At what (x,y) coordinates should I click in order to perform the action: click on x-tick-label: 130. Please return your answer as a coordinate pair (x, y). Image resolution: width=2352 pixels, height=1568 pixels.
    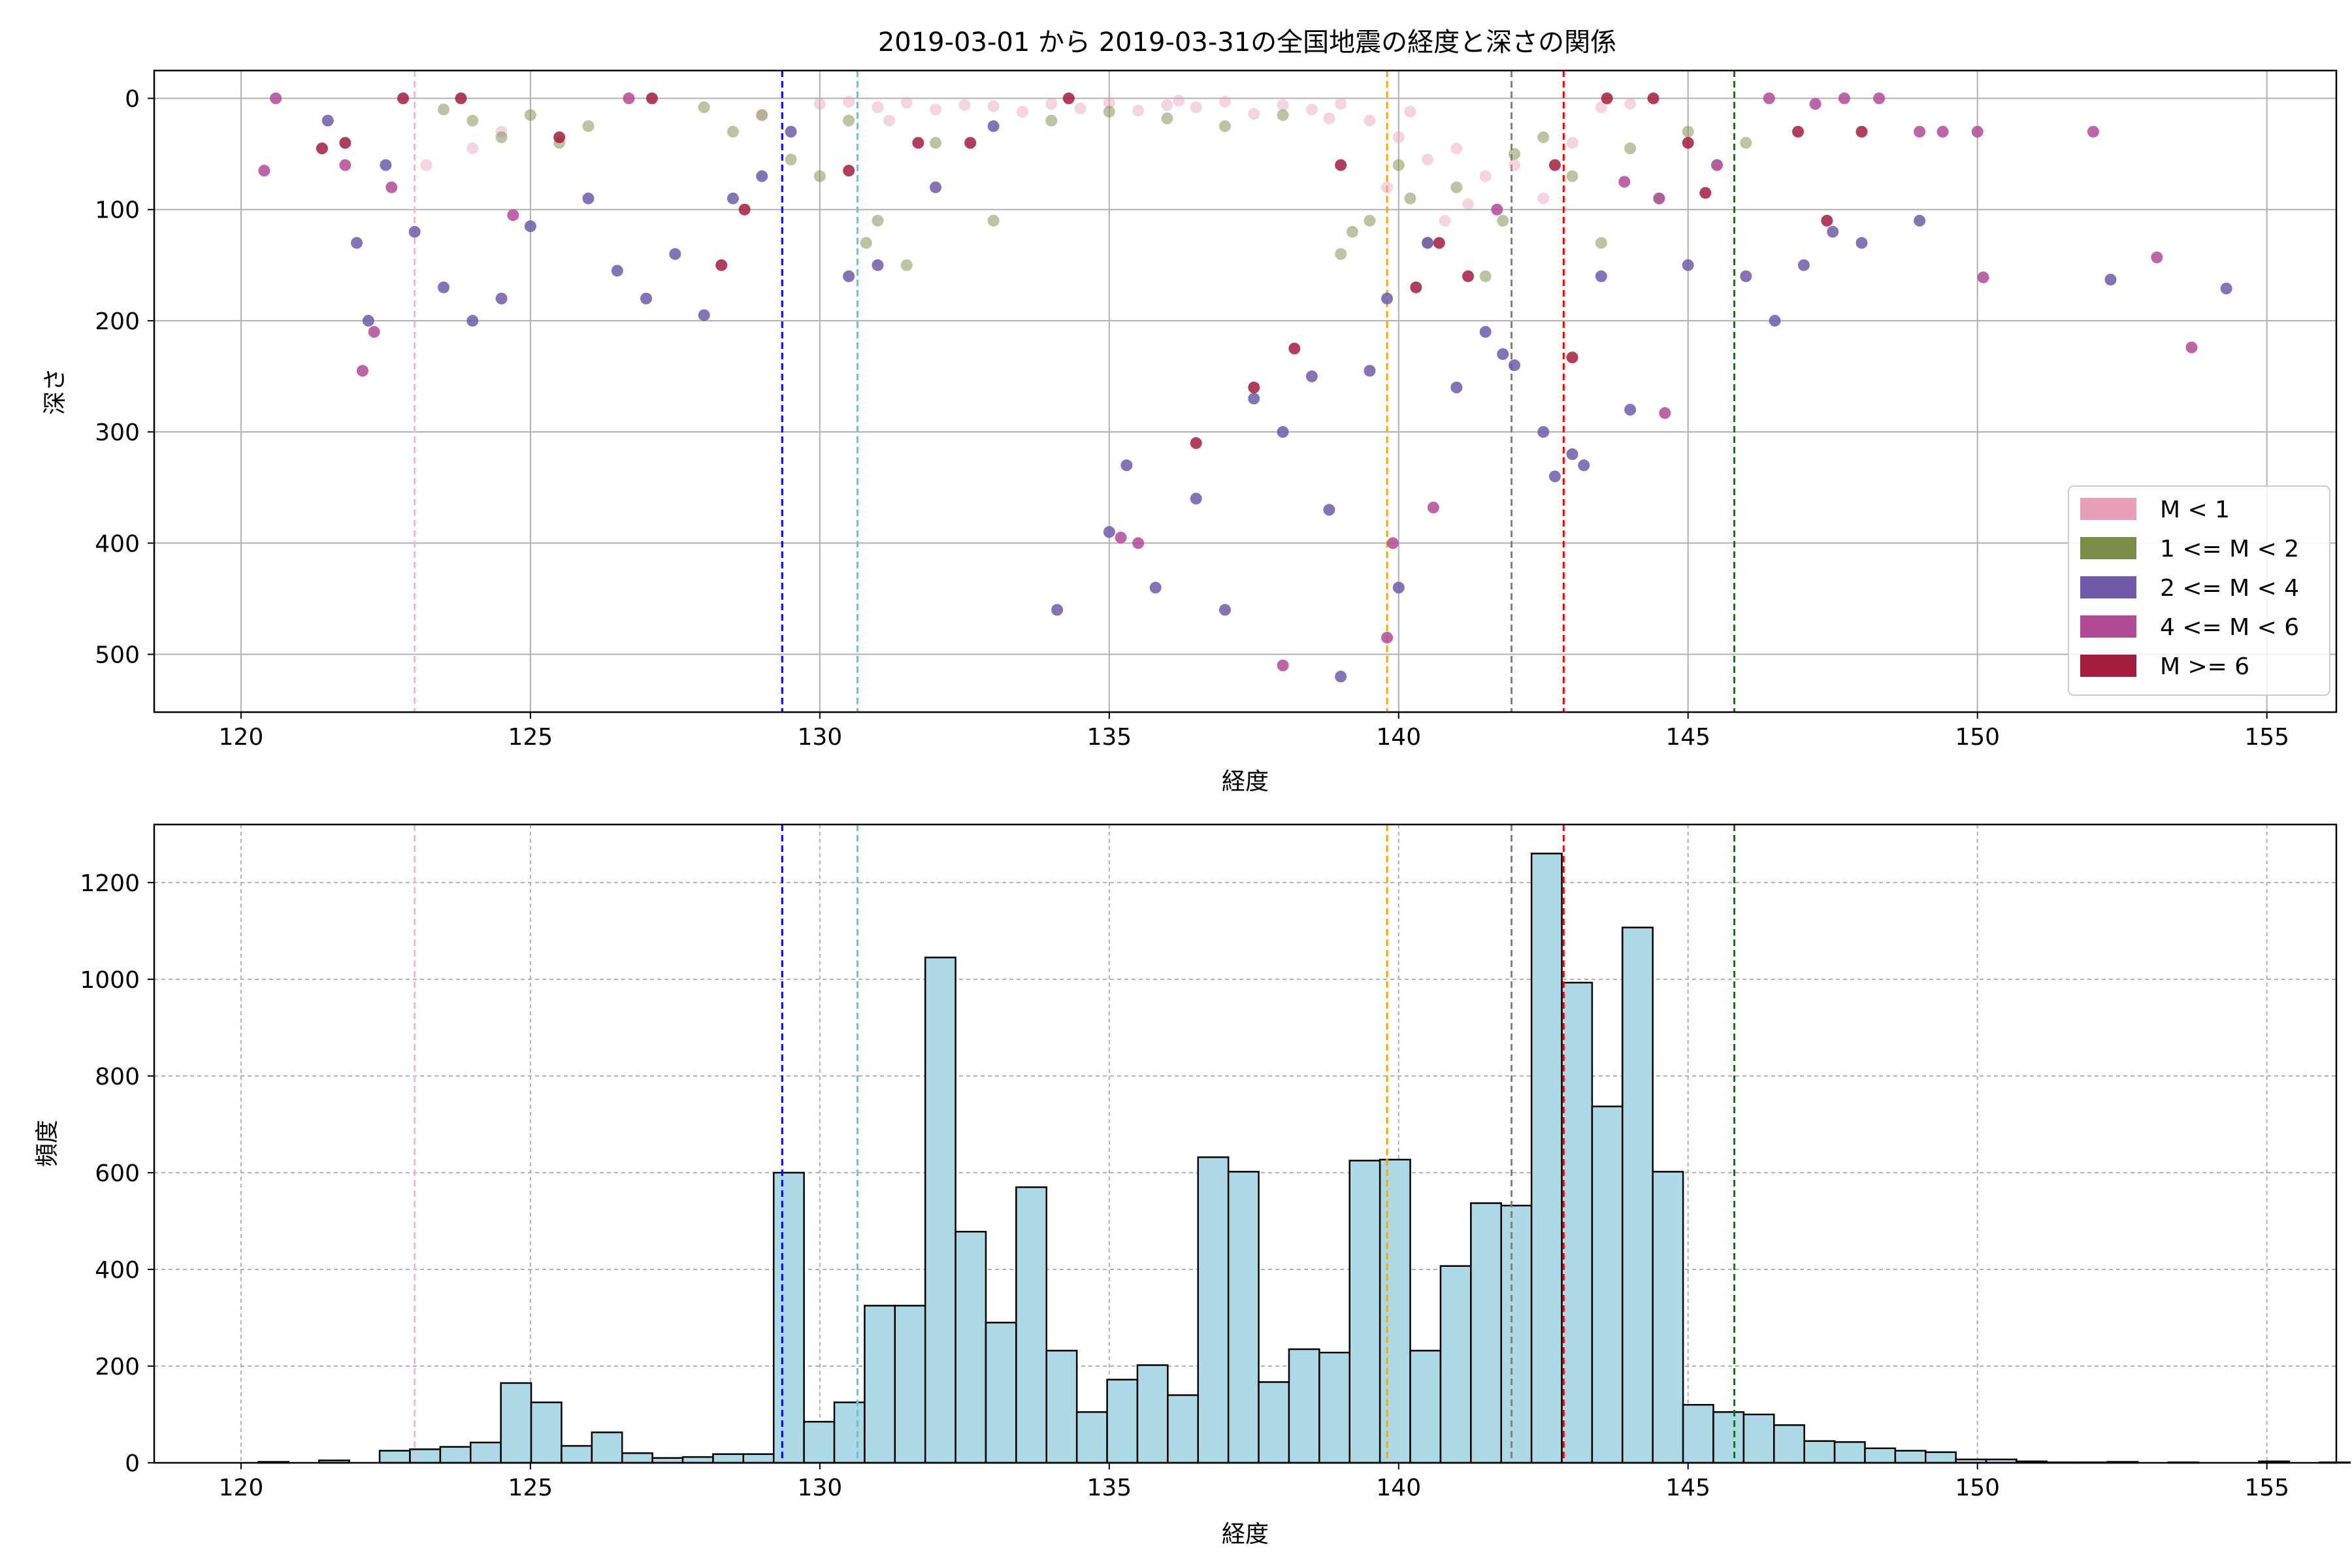
    Looking at the image, I should click on (819, 737).